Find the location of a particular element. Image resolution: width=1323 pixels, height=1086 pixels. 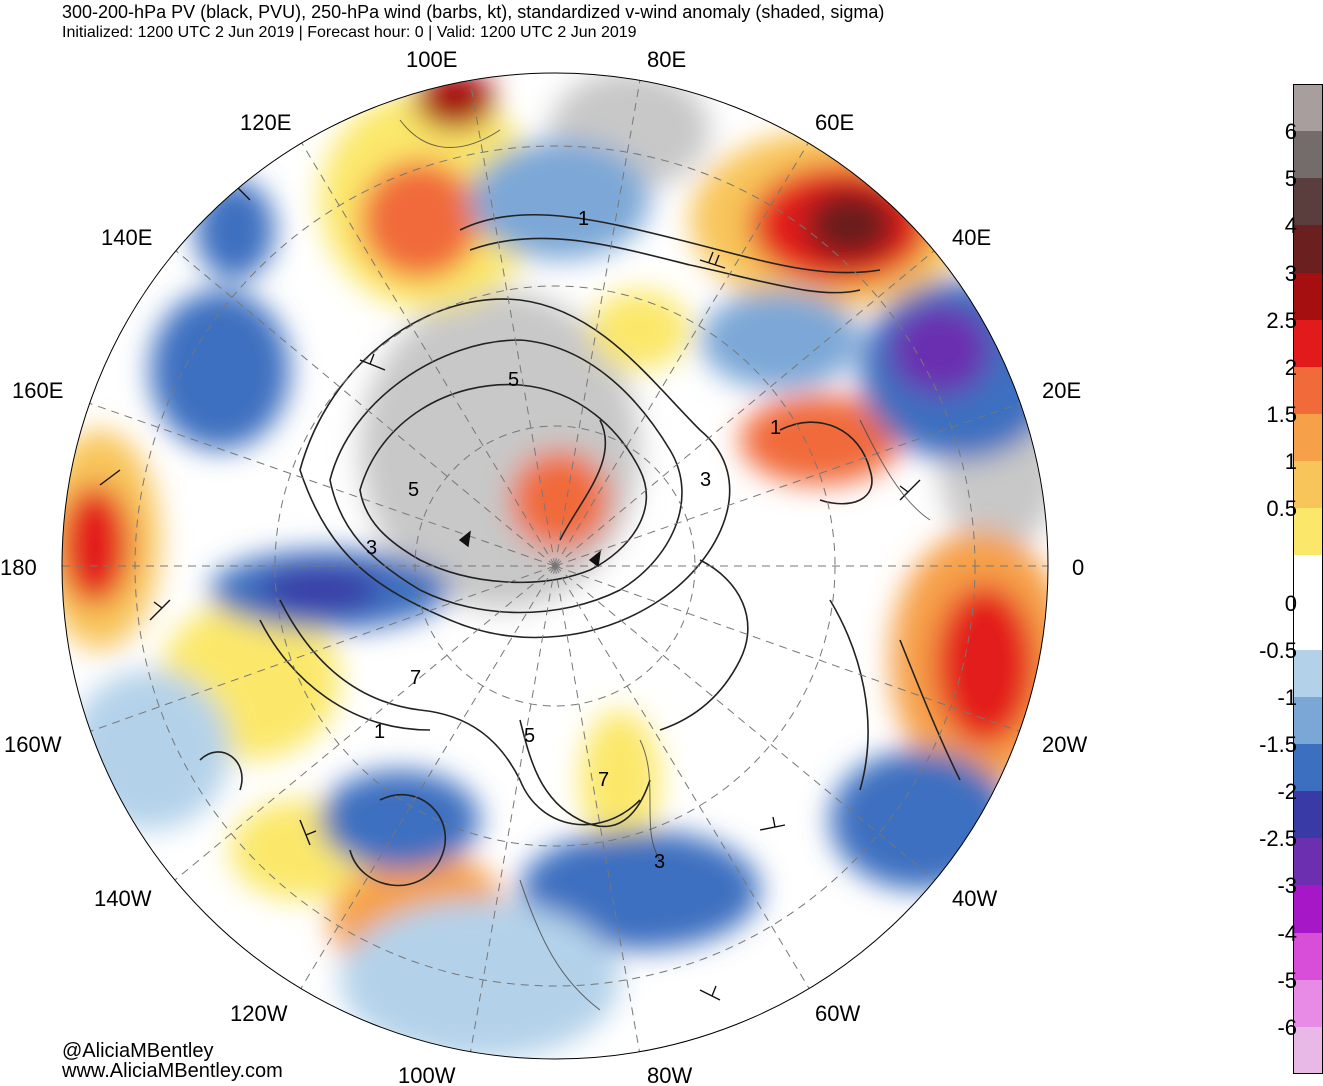

colorbar-label: -2 is located at coordinates (1287, 792).